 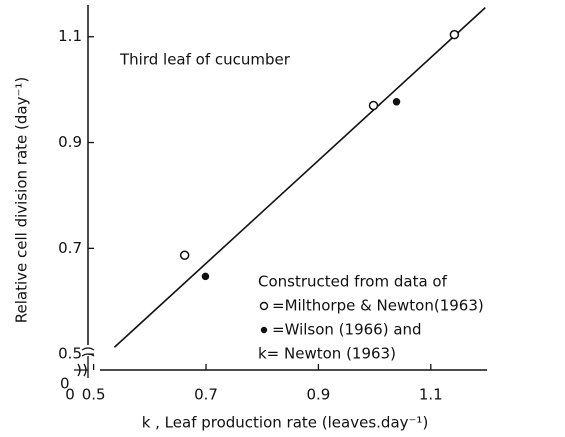 I want to click on x-origin-label: 0, so click(x=70, y=395).